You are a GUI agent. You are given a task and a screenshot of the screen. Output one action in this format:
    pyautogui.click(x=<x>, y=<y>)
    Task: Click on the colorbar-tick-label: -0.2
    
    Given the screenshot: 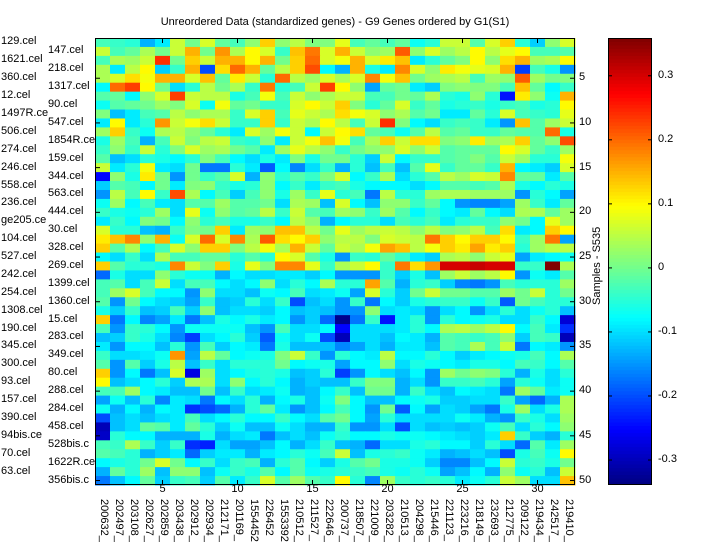 What is the action you would take?
    pyautogui.click(x=667, y=394)
    